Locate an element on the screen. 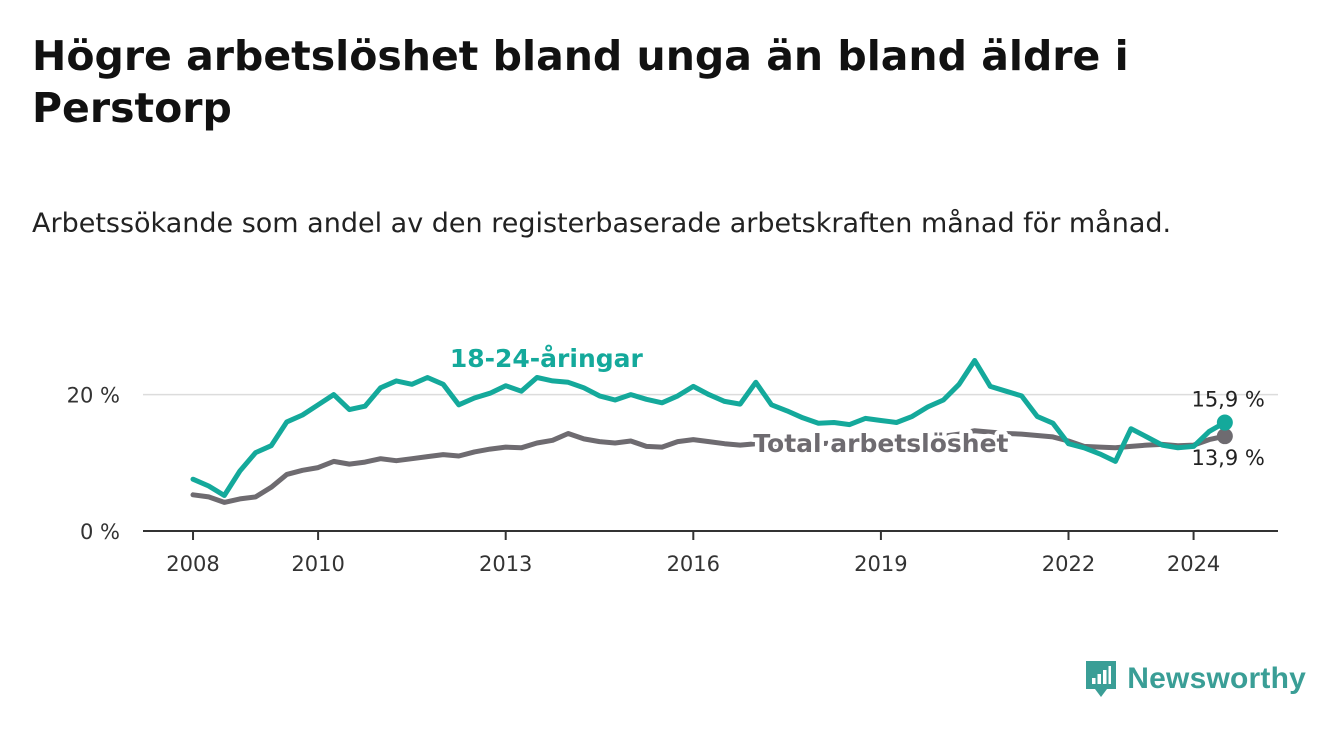 The height and width of the screenshot is (734, 1340). end-label-youth: 15,9 % is located at coordinates (1227, 400).